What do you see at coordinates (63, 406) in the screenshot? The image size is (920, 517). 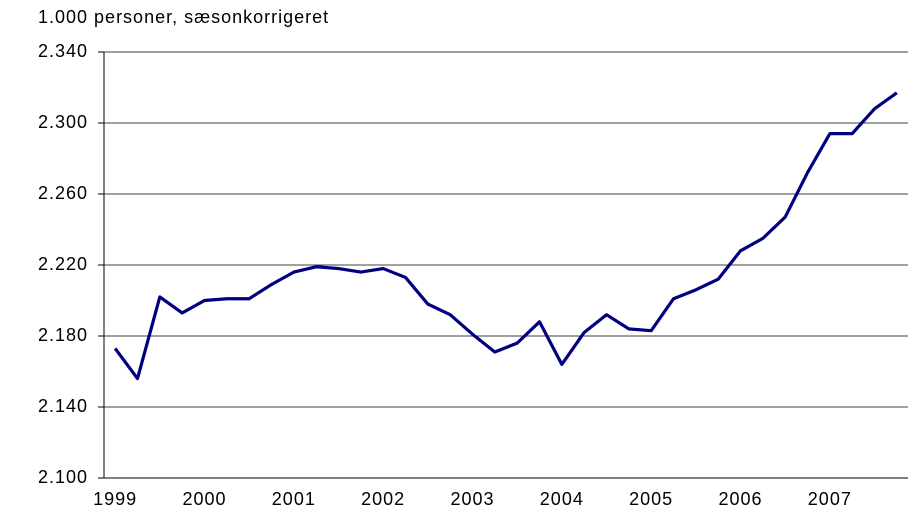 I see `y-tick-label: 2.140` at bounding box center [63, 406].